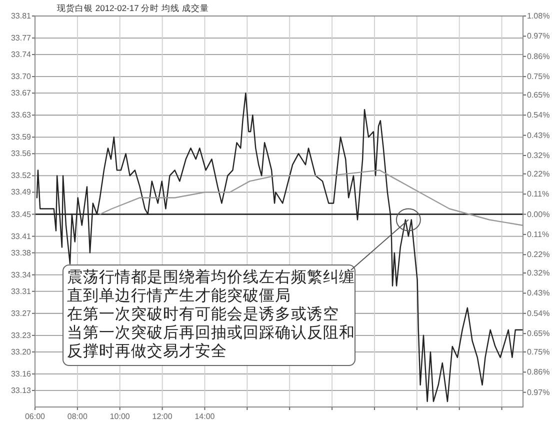 The height and width of the screenshot is (427, 552). I want to click on x-tick-label: 14:00, so click(205, 416).